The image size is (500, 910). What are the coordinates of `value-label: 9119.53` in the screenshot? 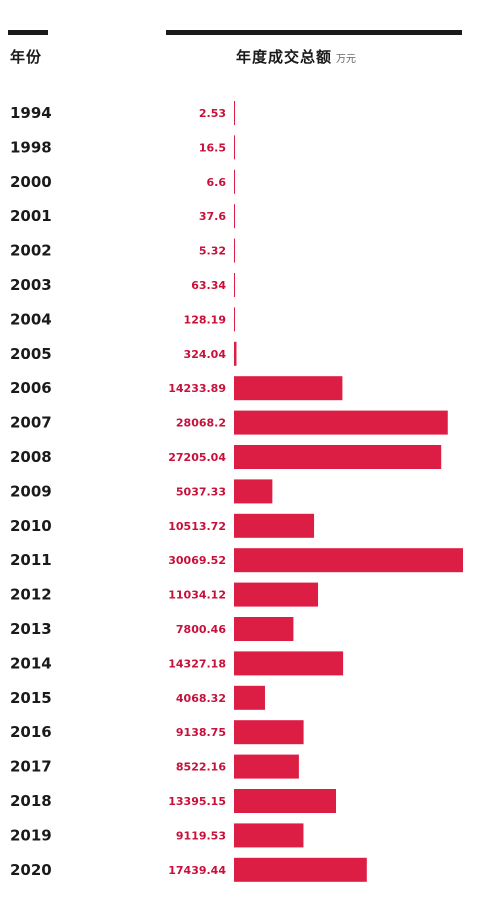 It's located at (201, 835).